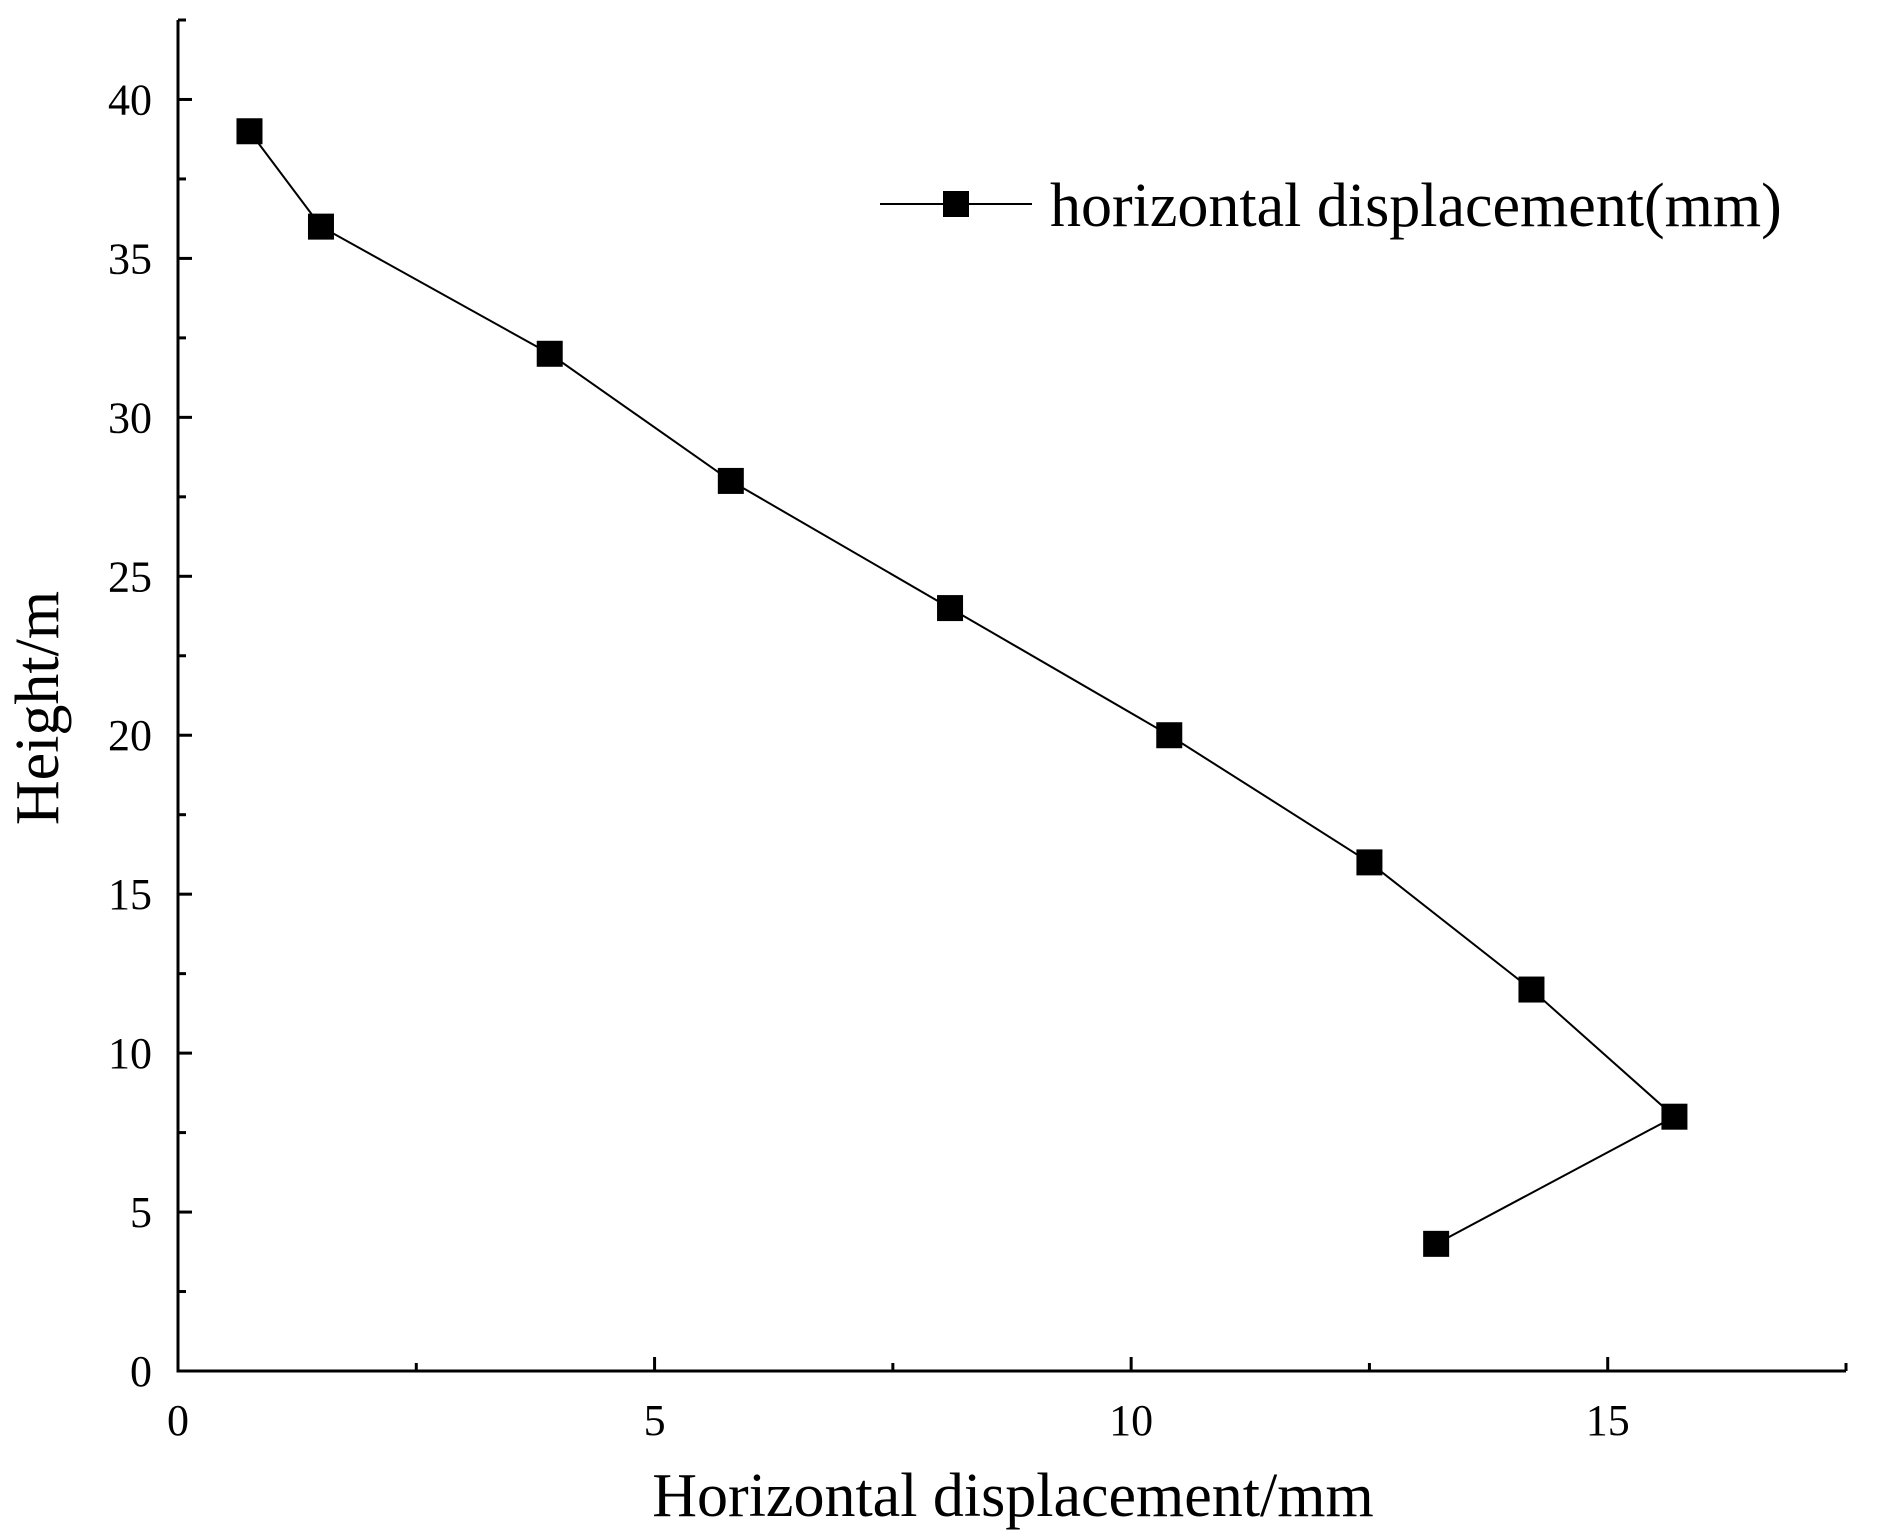 The image size is (1879, 1536). Describe the element at coordinates (38, 708) in the screenshot. I see `y-axis-label: Height/m` at that location.